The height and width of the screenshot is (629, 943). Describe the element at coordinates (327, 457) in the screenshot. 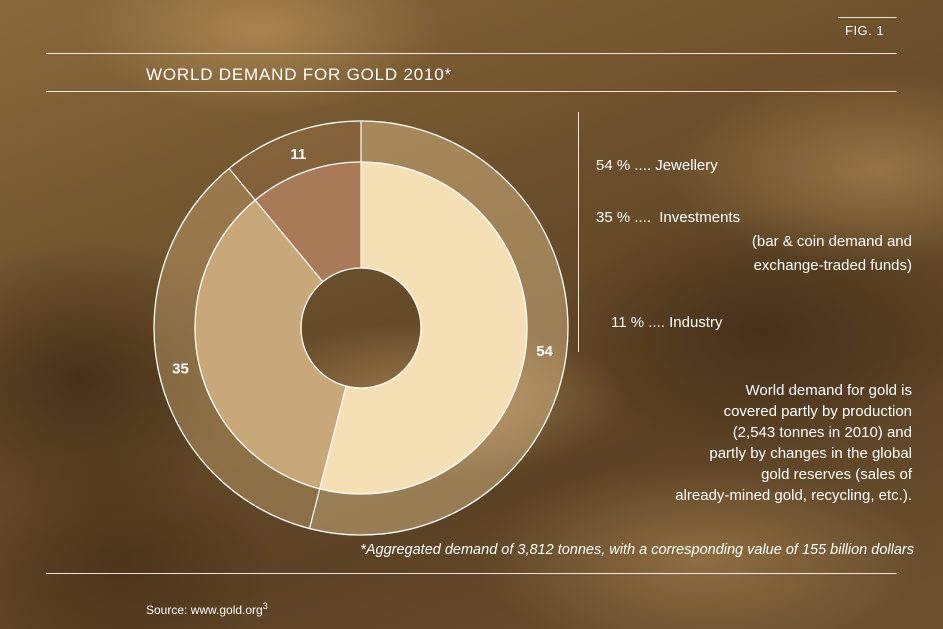

I see `slice-divider-investments` at that location.